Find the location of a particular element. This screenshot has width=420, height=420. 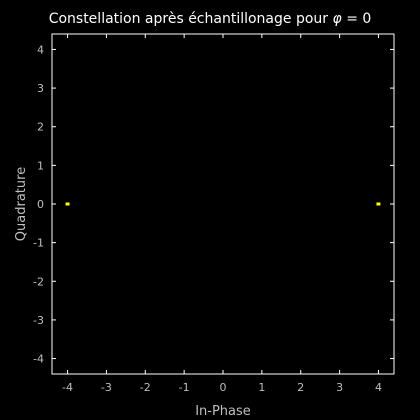

chart-title-main: Constellation après échantillonage pour is located at coordinates (191, 19).